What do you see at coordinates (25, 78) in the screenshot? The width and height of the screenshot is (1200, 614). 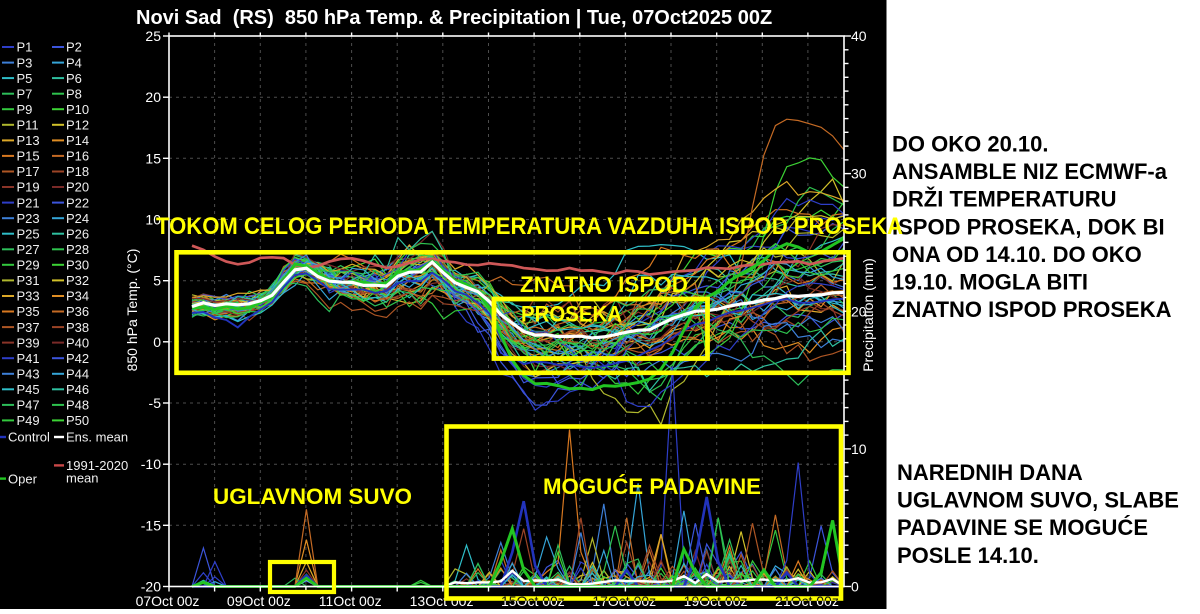 I see `svg-text: P5` at bounding box center [25, 78].